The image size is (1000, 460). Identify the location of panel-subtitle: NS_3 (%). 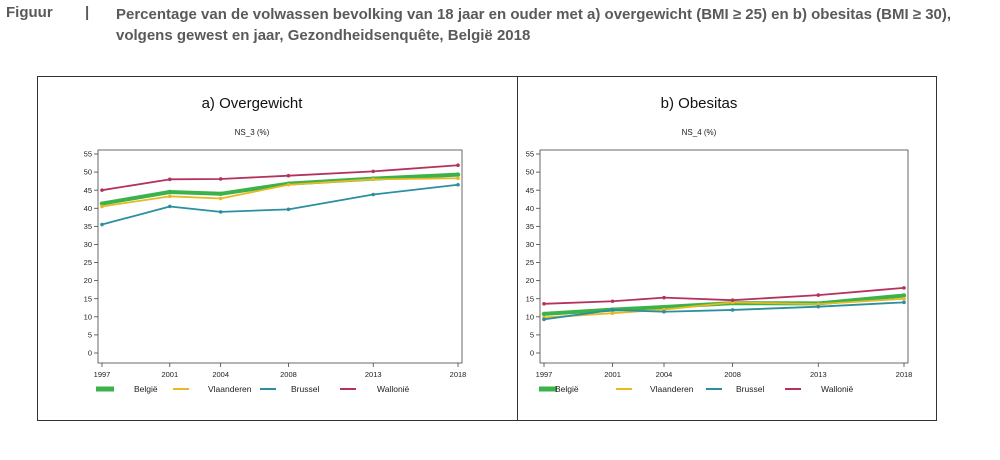
(252, 132).